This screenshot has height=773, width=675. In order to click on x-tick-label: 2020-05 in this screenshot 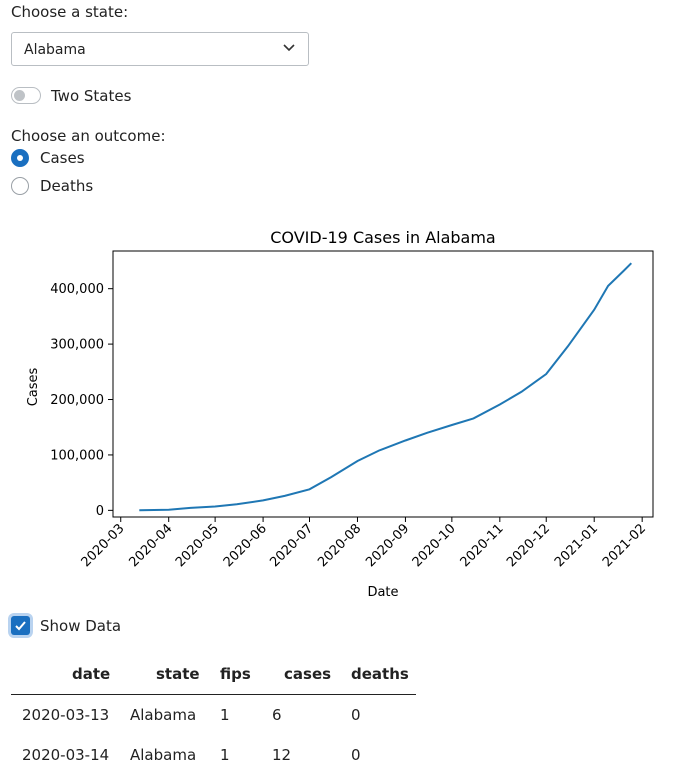, I will do `click(197, 545)`.